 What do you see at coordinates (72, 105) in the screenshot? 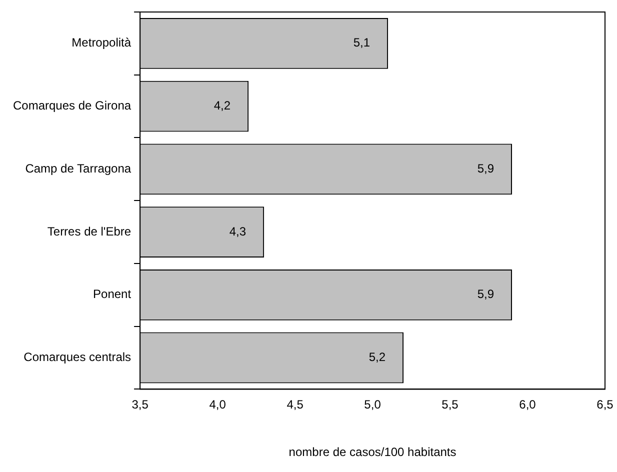
I see `y-tick-label: Comarques de Girona` at bounding box center [72, 105].